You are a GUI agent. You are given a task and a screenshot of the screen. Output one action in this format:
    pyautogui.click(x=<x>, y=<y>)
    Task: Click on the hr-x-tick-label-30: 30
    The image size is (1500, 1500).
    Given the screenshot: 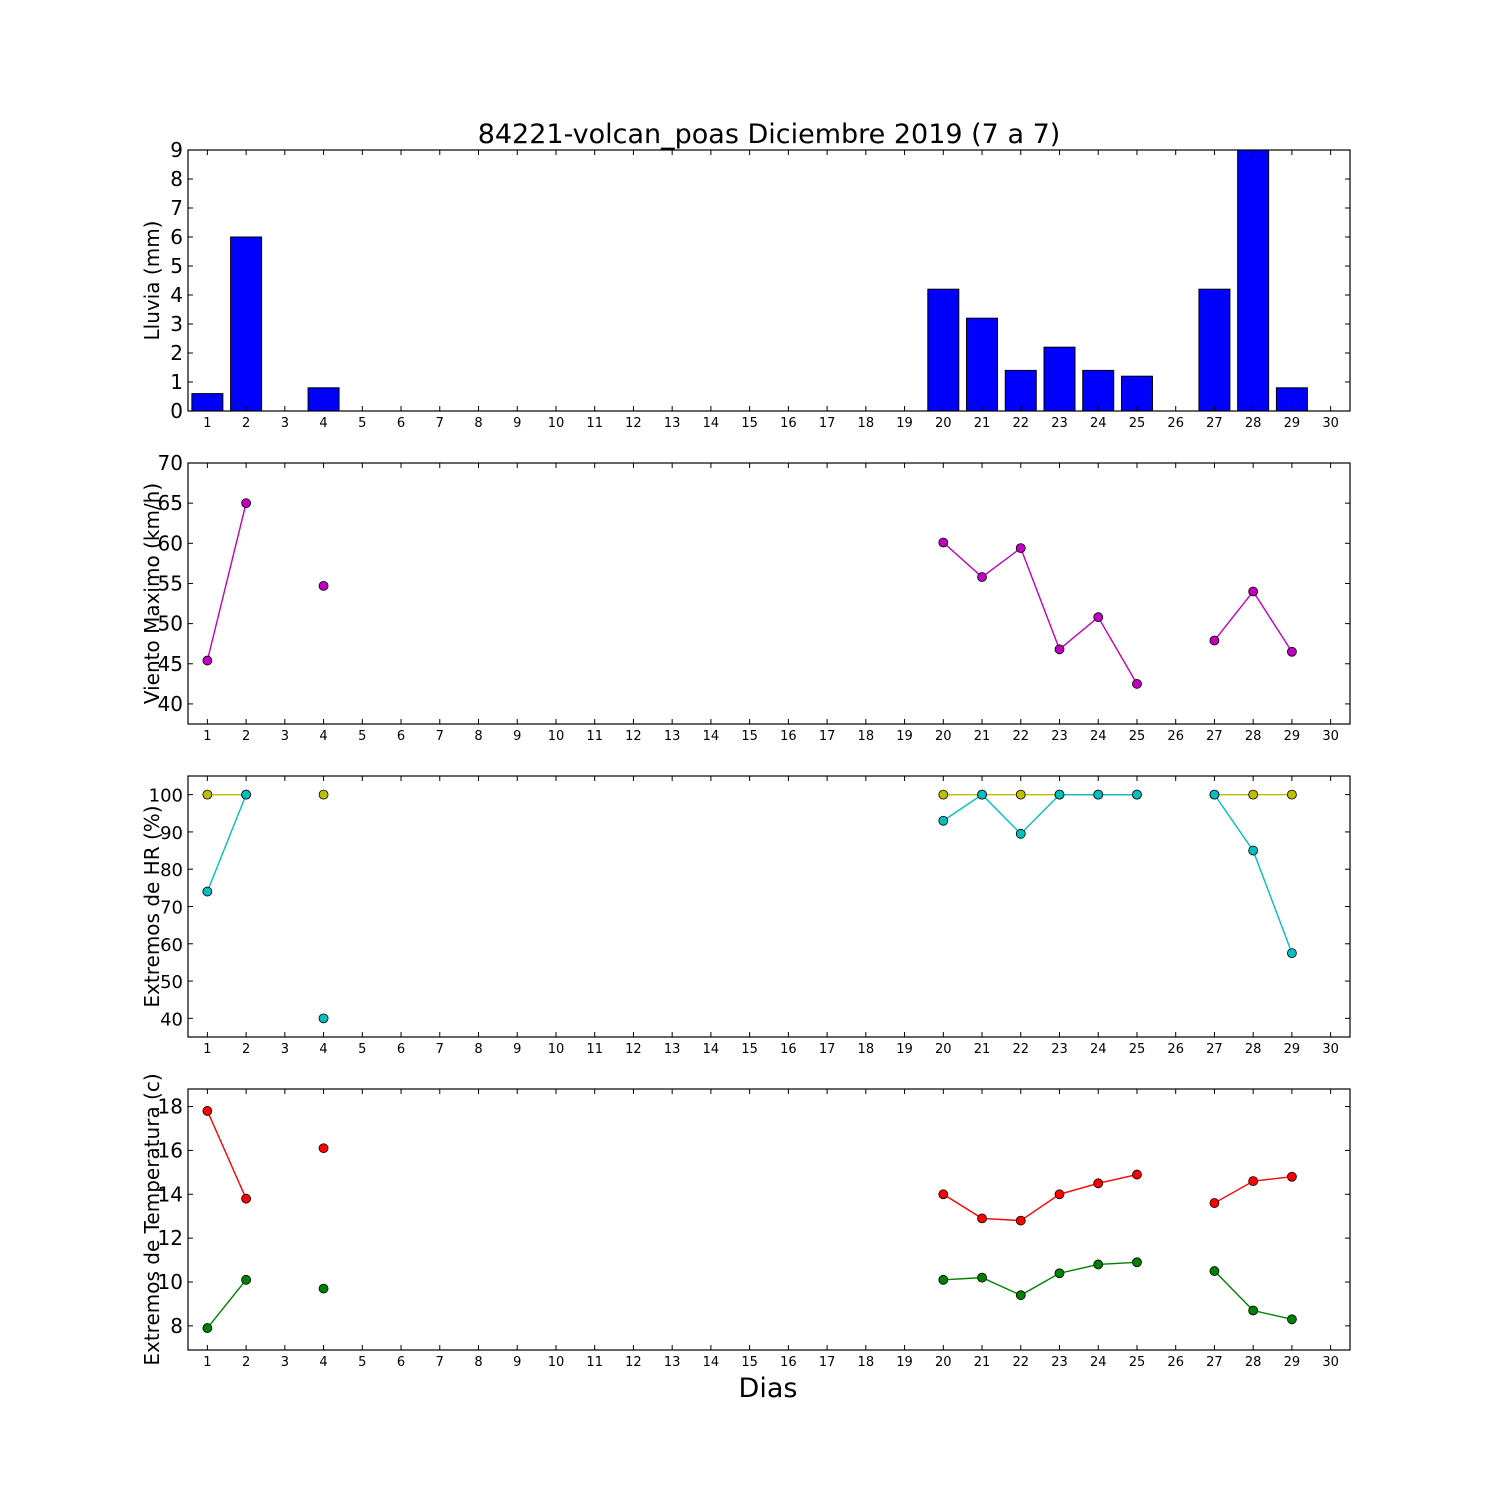 What is the action you would take?
    pyautogui.click(x=1330, y=1049)
    